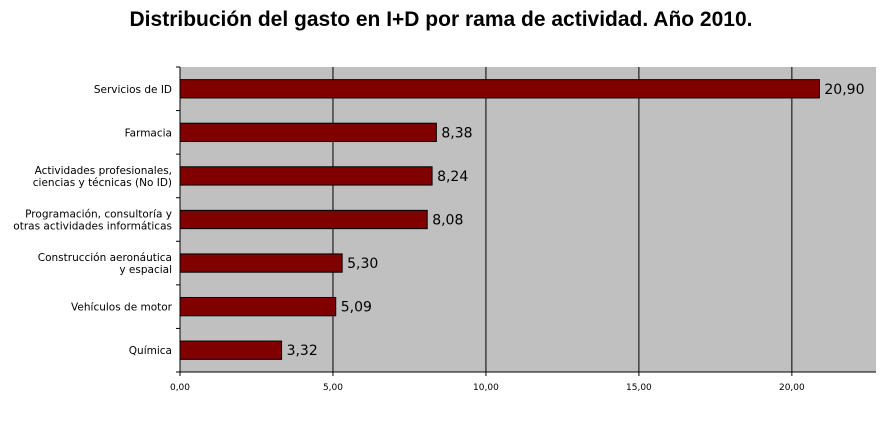  Describe the element at coordinates (122, 308) in the screenshot. I see `category-label: Vehículos de motor` at that location.